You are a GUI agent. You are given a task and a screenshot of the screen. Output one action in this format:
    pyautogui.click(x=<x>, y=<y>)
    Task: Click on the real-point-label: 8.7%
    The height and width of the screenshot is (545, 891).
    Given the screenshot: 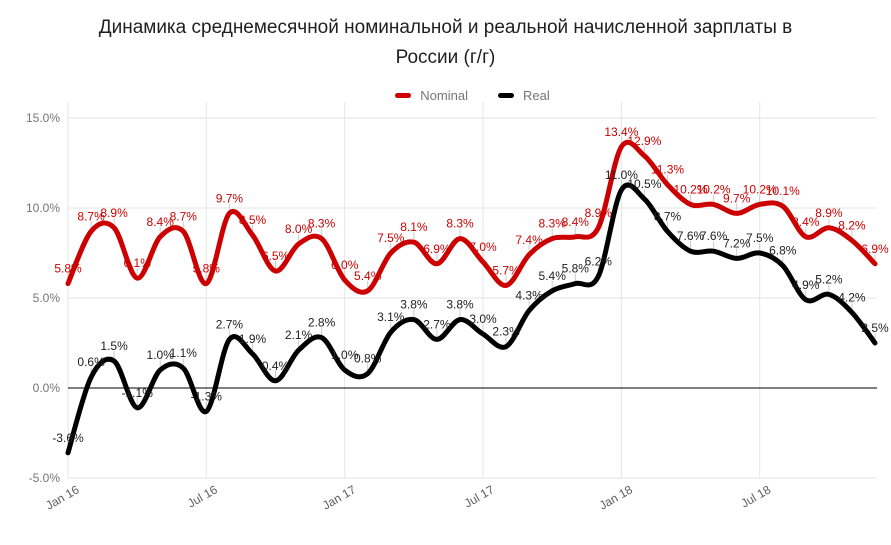 What is the action you would take?
    pyautogui.click(x=668, y=216)
    